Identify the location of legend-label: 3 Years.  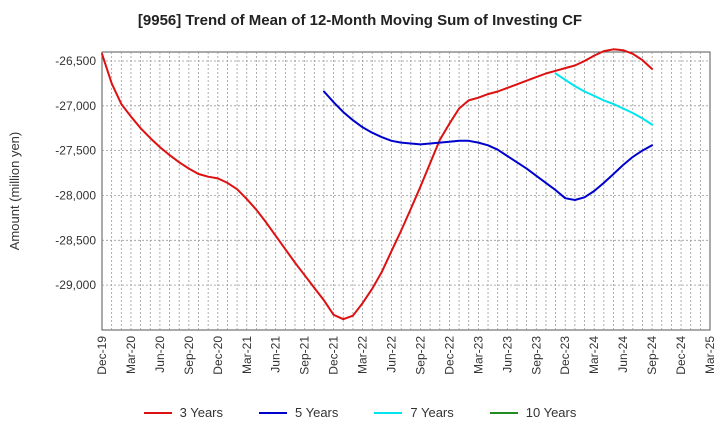
(201, 412).